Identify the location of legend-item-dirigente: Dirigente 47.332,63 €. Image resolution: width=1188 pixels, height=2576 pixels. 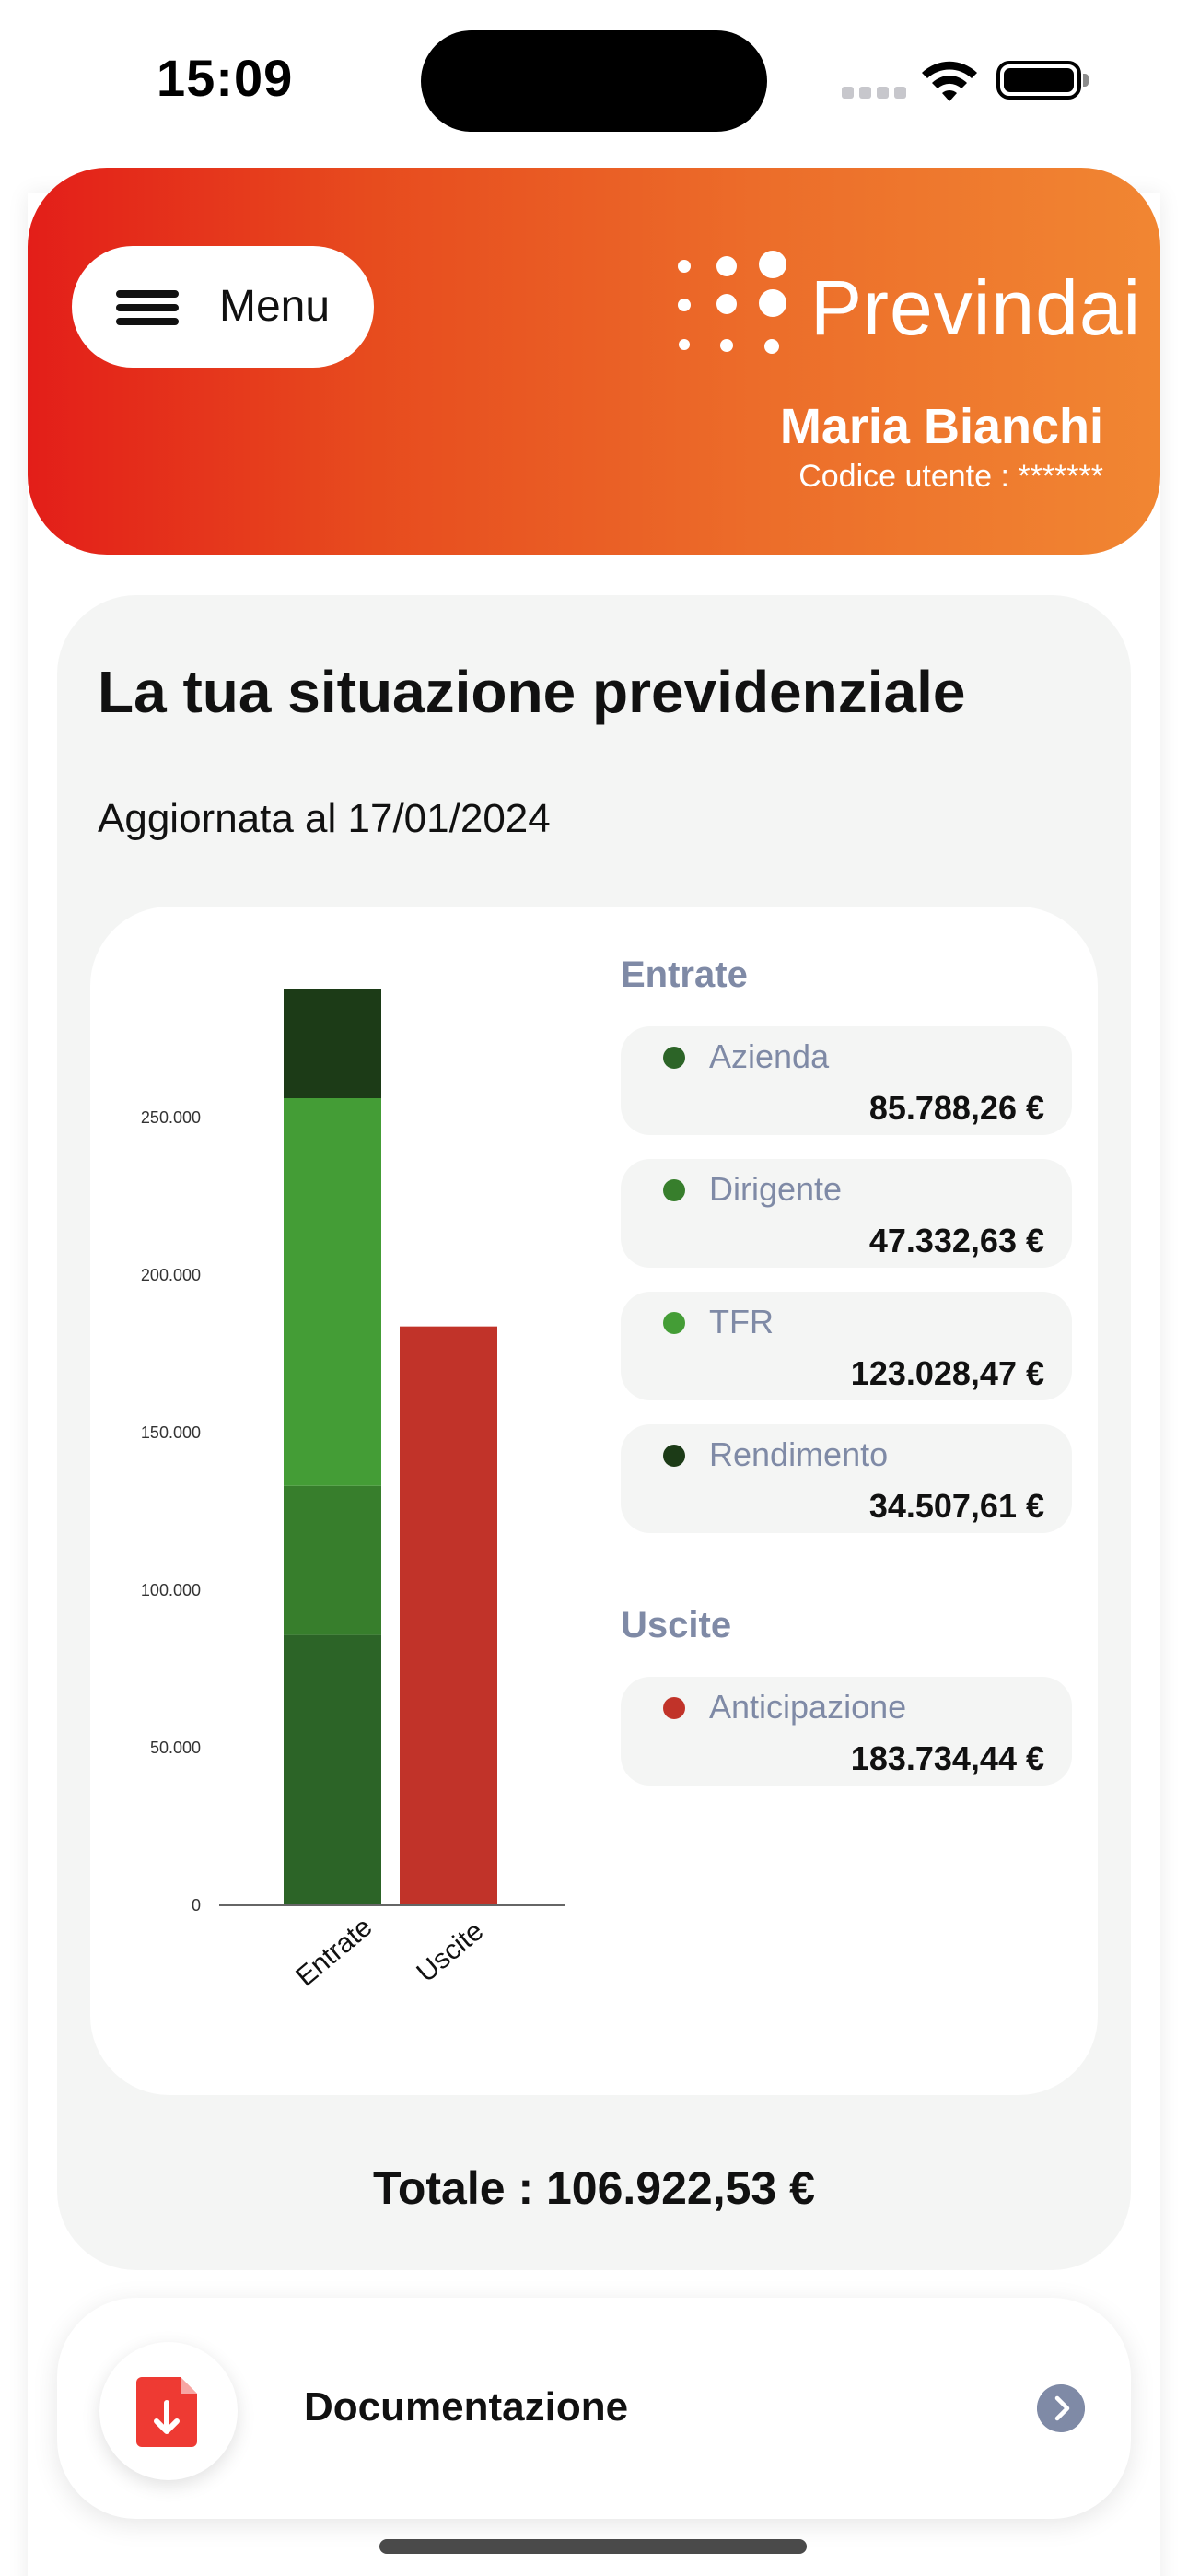
(846, 1213).